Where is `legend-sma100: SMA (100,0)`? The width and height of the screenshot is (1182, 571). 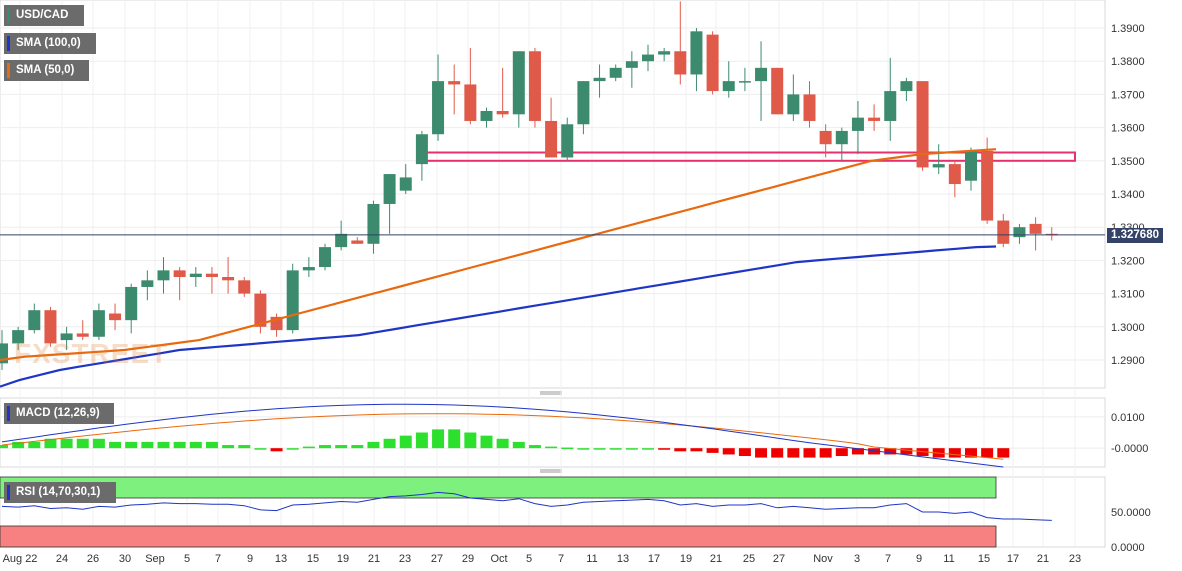 legend-sma100: SMA (100,0) is located at coordinates (50, 43).